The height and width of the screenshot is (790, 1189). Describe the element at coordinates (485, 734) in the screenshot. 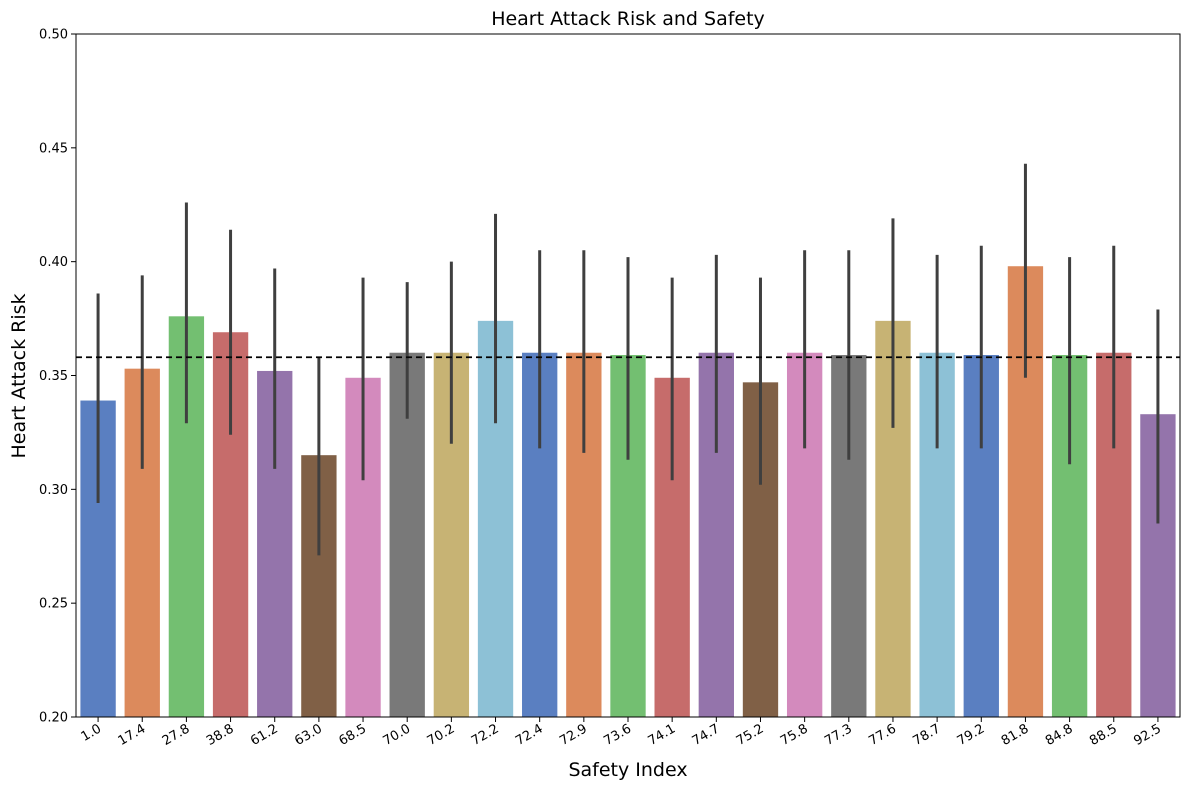

I see `x-tick-label: 72.2` at that location.